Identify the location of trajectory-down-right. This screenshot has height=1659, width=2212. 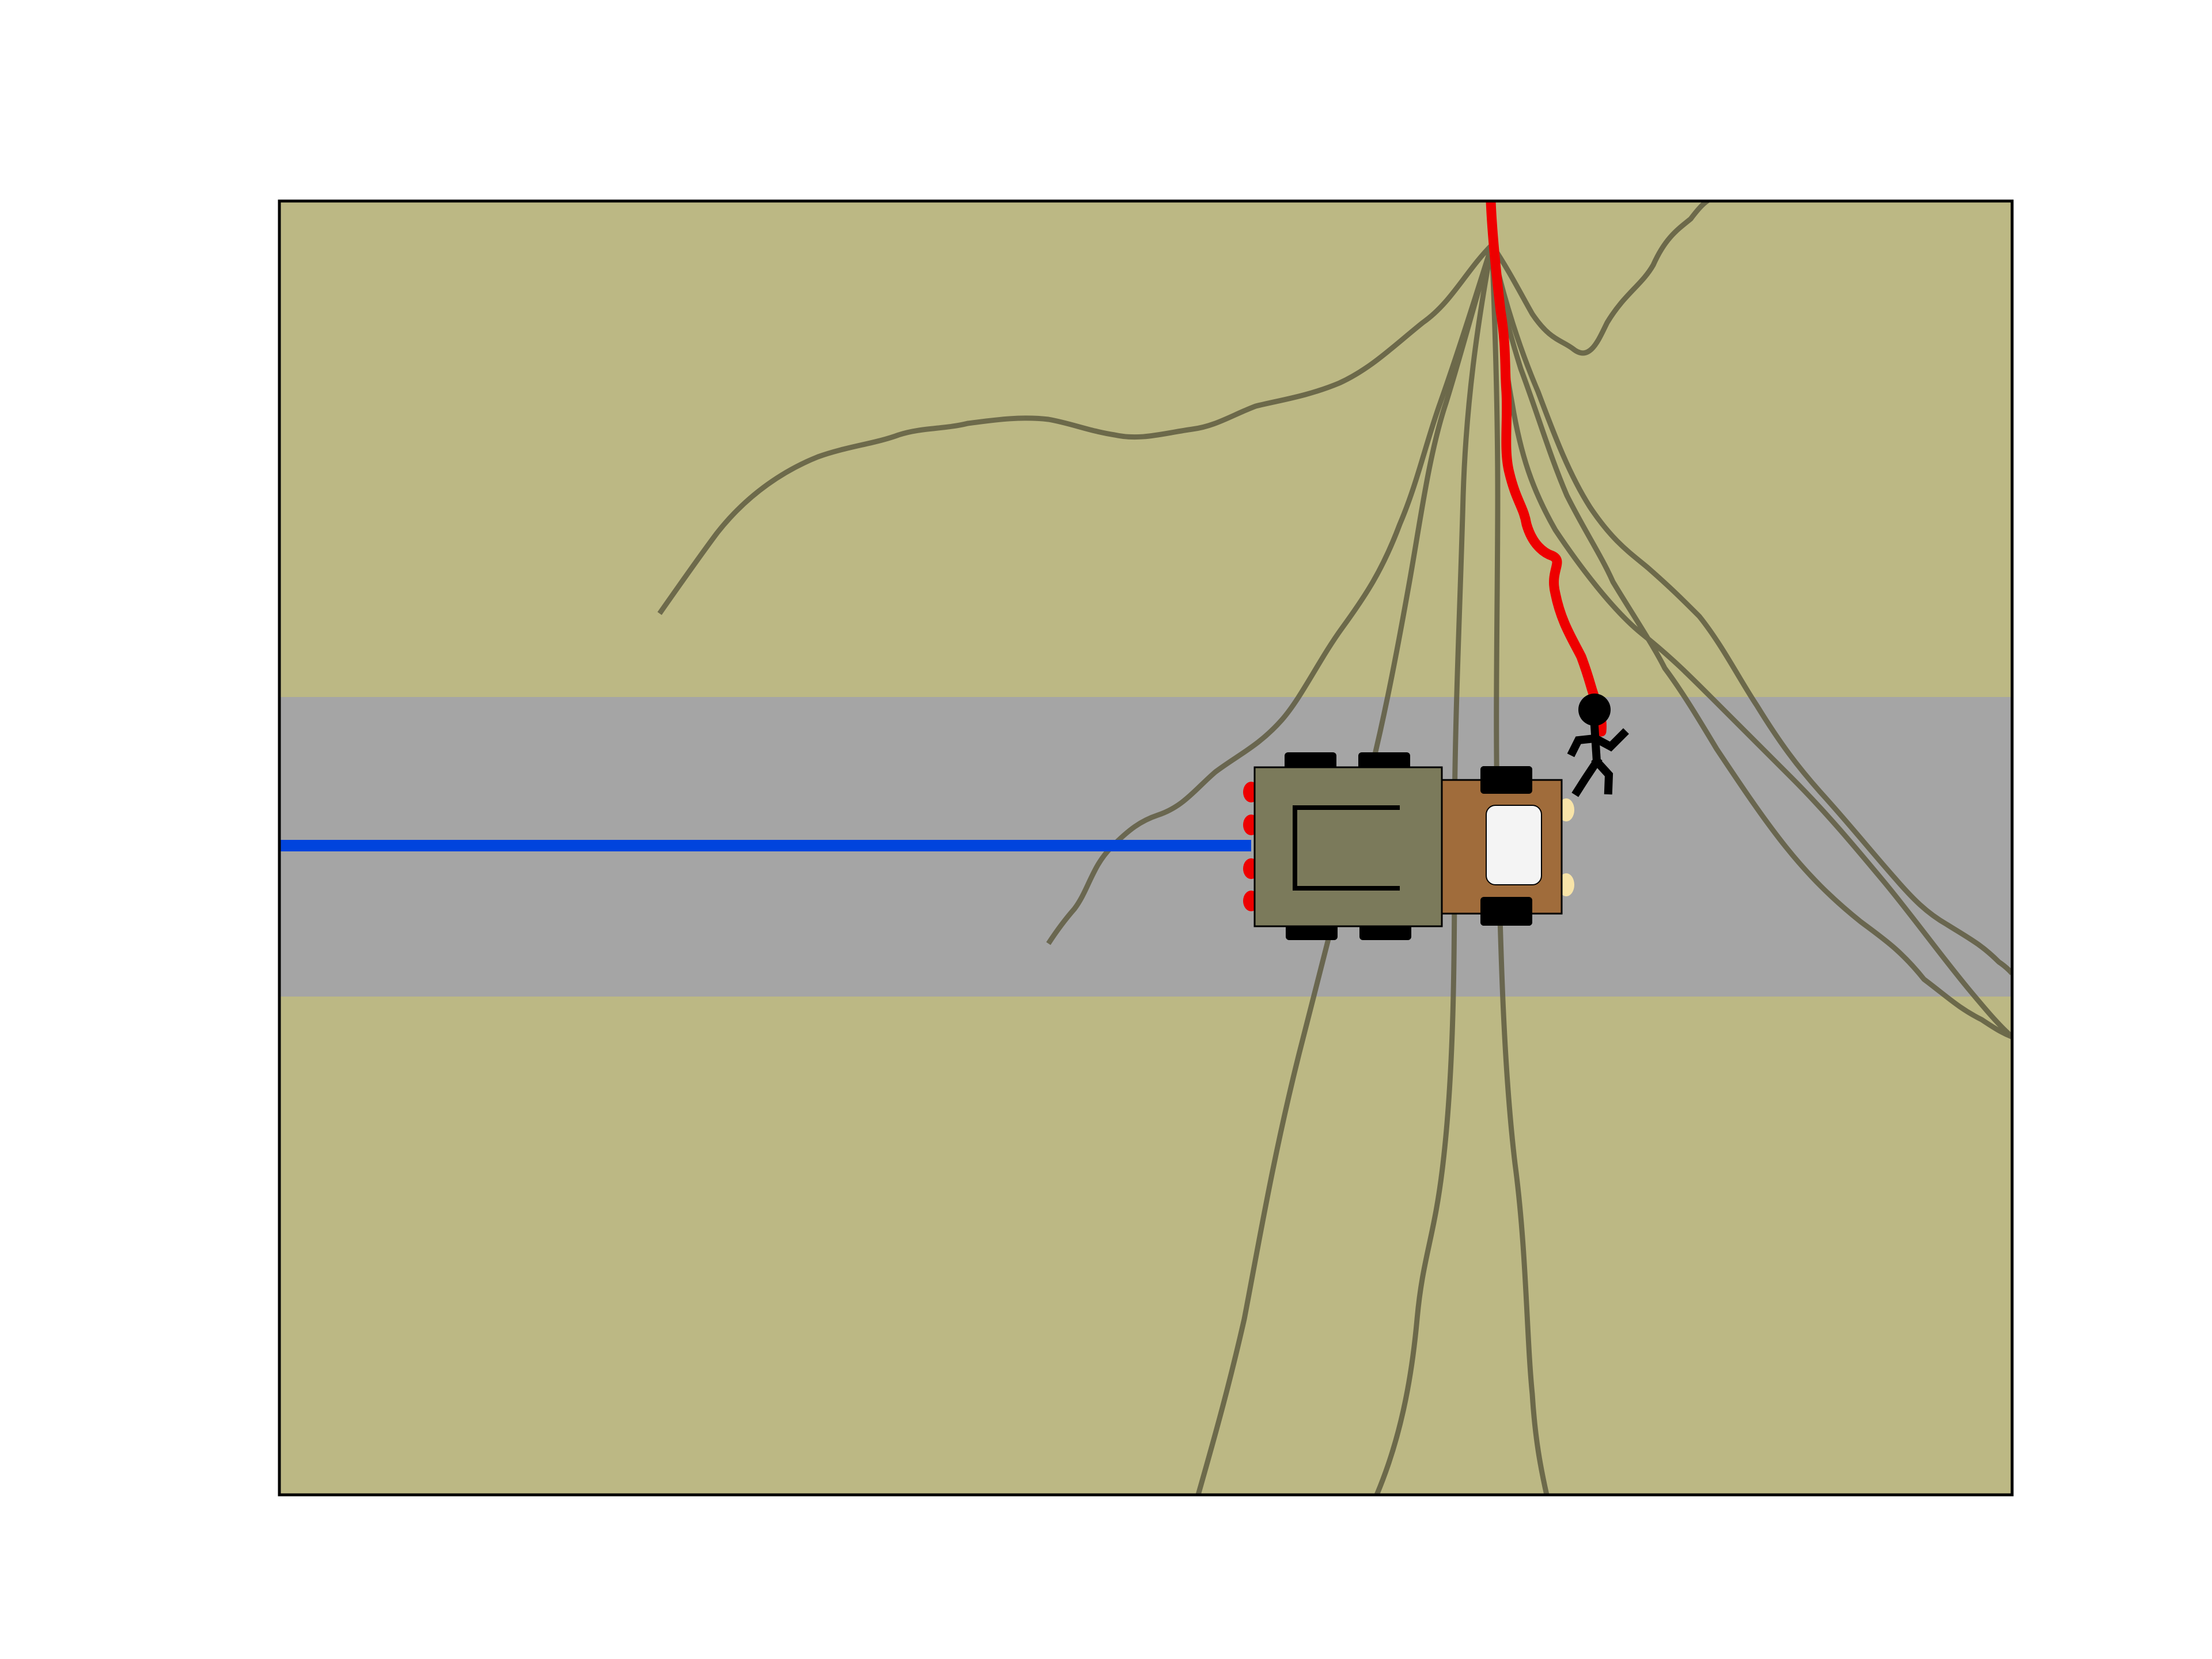
(1519, 869).